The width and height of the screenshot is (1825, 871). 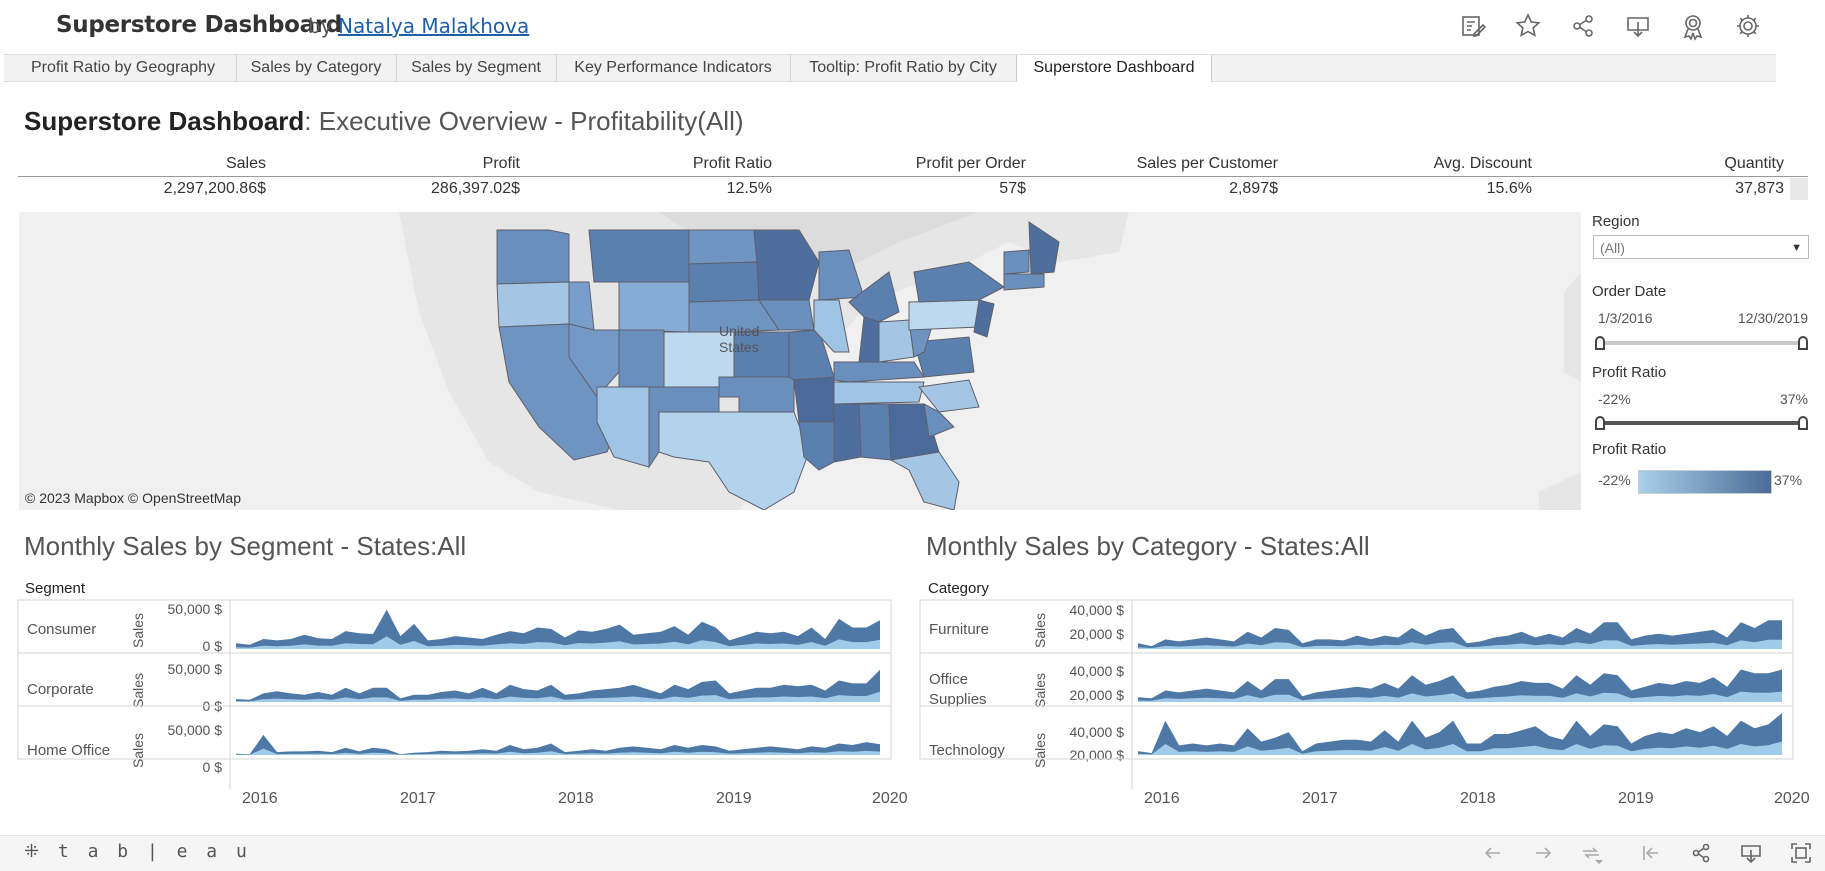 I want to click on redo-icon, so click(x=1543, y=853).